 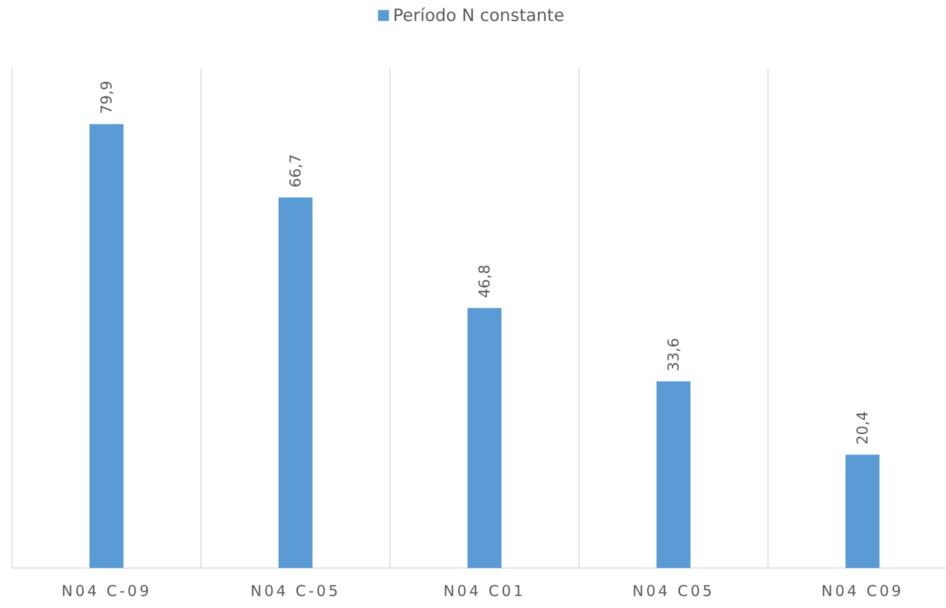 What do you see at coordinates (295, 171) in the screenshot?
I see `data-label: 66,7` at bounding box center [295, 171].